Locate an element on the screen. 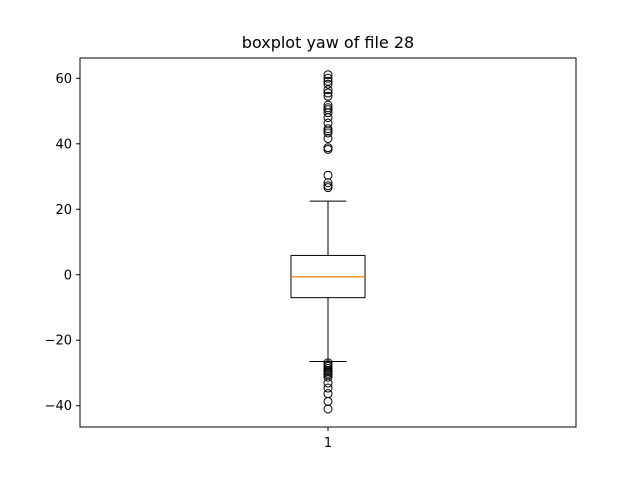 The width and height of the screenshot is (640, 480). y-axis: −40 −20 0 20 40 60 is located at coordinates (62, 243).